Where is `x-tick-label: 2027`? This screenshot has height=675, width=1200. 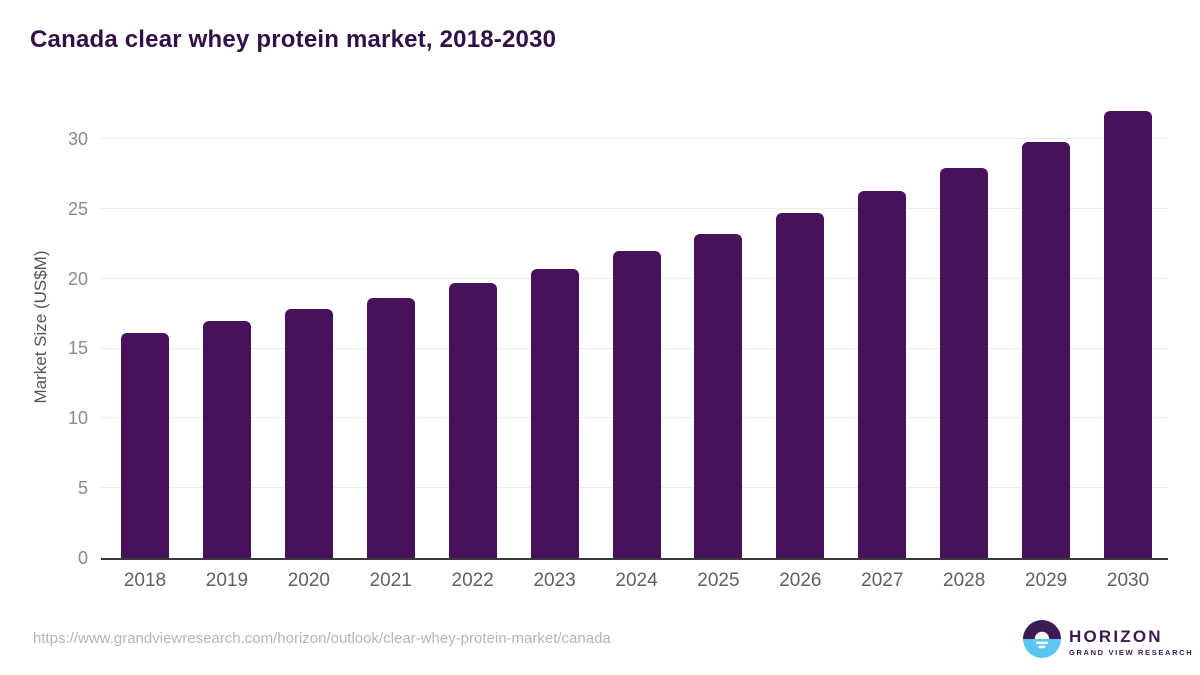 x-tick-label: 2027 is located at coordinates (882, 580).